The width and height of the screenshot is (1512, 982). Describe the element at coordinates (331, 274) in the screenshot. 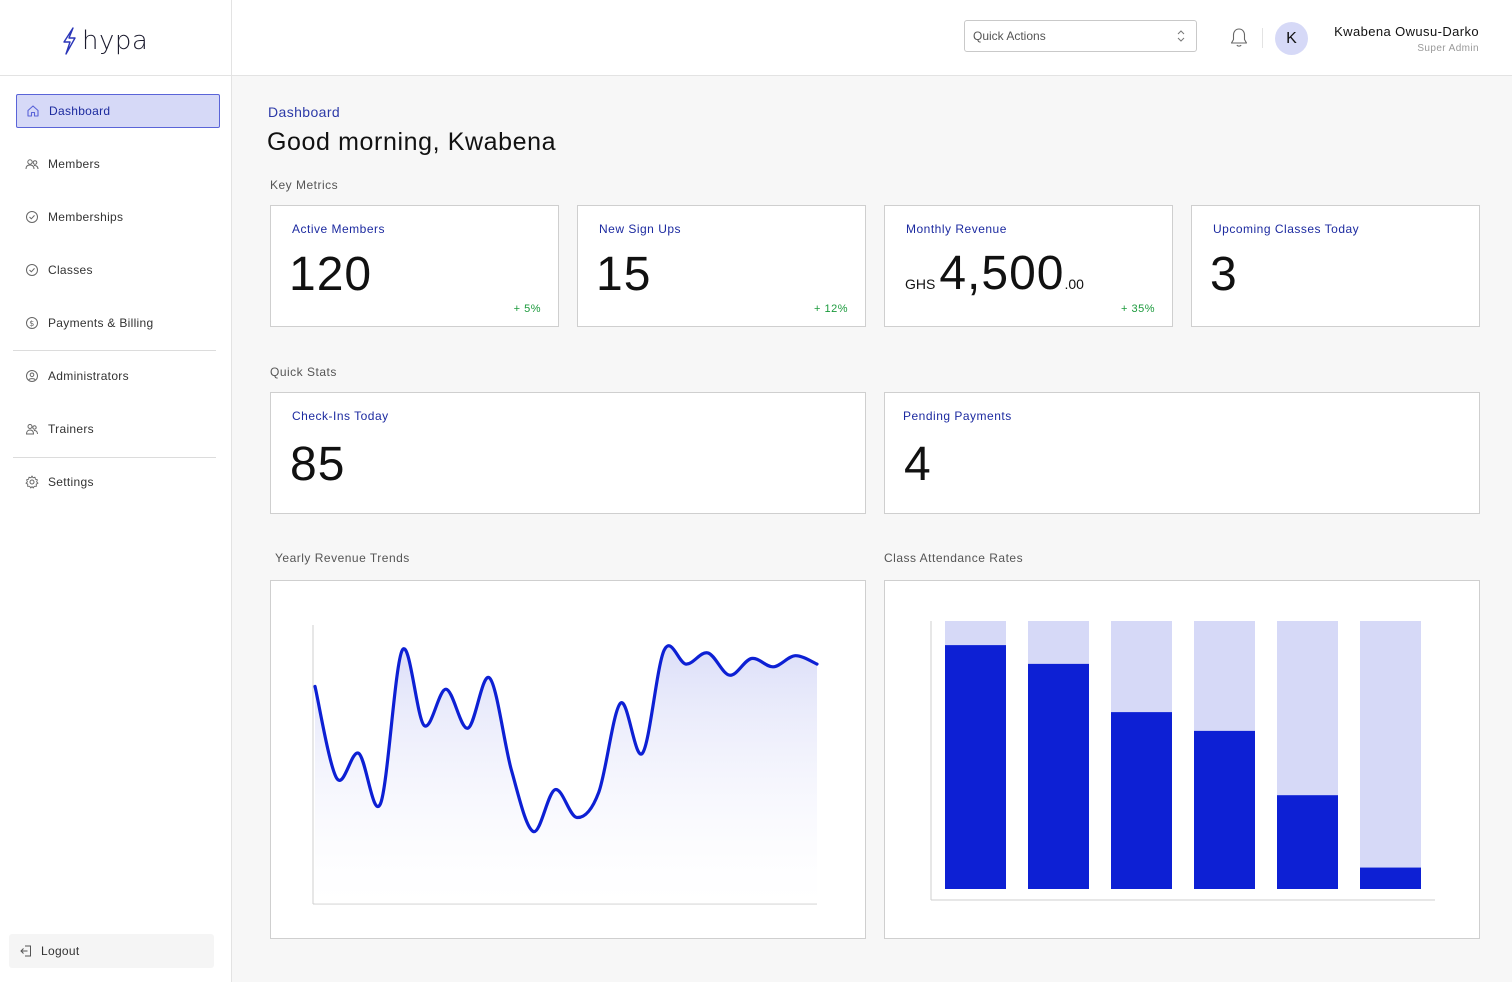

I see `metric-value: 120` at that location.